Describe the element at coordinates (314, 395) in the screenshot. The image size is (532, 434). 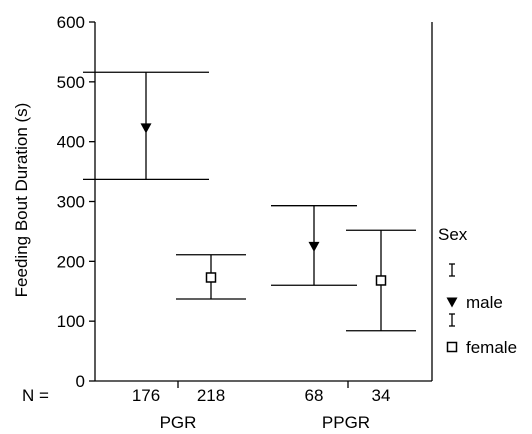
I see `x-category-label: 68` at that location.